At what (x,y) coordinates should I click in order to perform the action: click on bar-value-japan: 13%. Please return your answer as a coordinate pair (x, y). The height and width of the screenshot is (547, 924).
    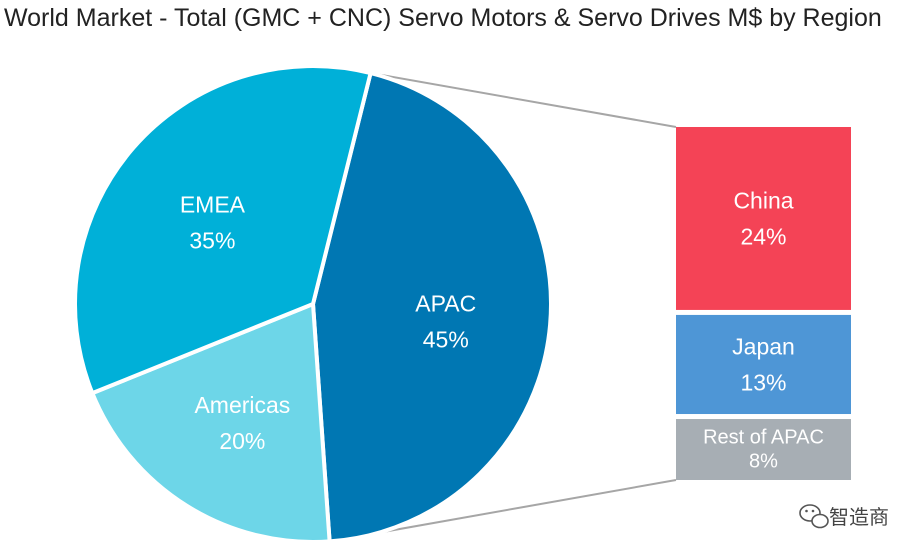
    Looking at the image, I should click on (763, 382).